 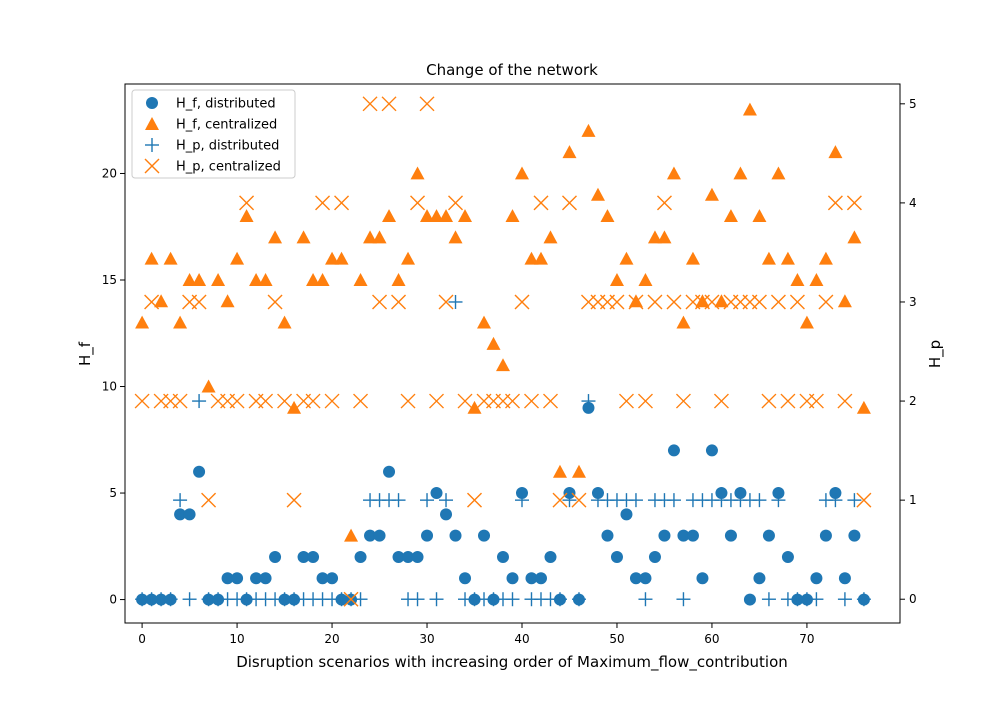 I want to click on x-tick-label: 10, so click(x=236, y=639).